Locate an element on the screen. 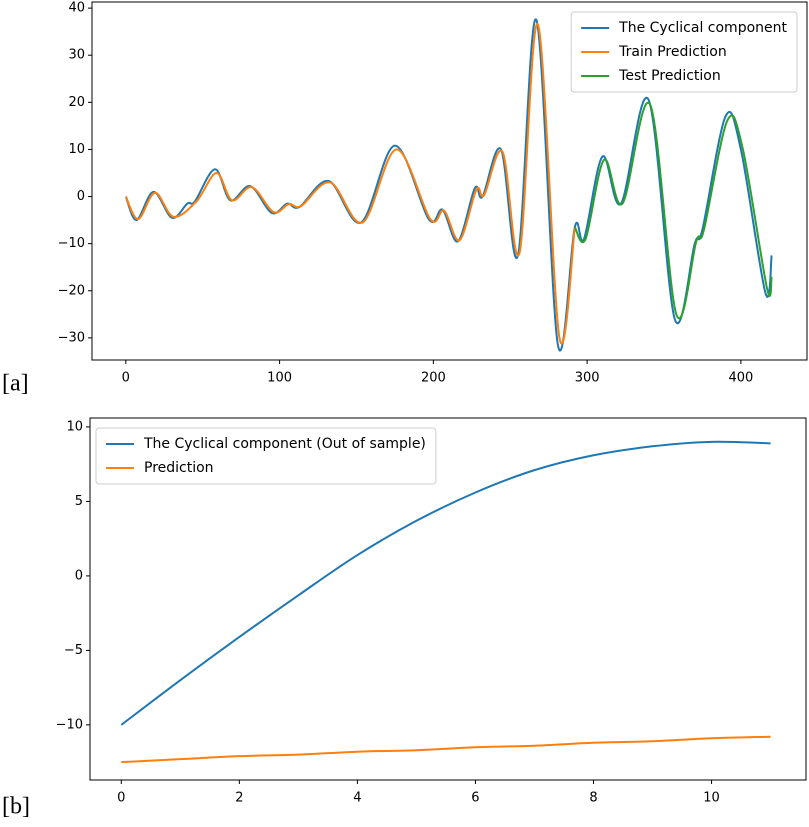 Image resolution: width=809 pixels, height=827 pixels. legend-label: Test Prediction is located at coordinates (669, 76).